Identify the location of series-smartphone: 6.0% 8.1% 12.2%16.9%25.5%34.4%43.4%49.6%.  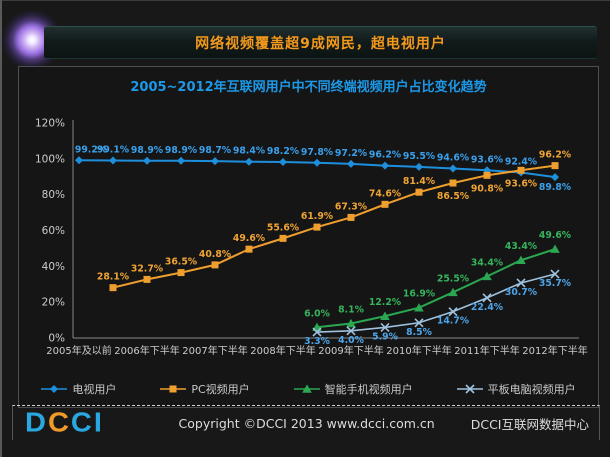
(438, 281).